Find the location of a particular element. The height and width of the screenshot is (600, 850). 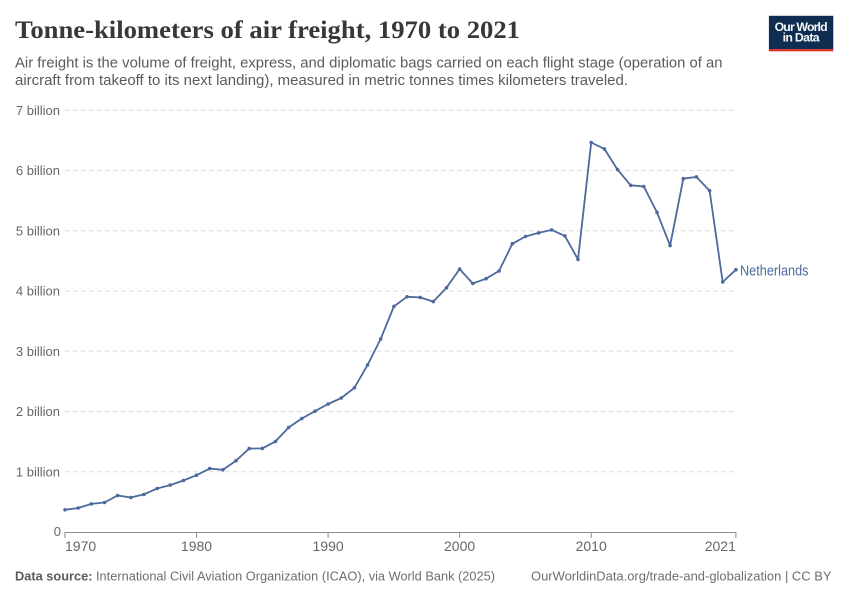

svg-text: 2021 is located at coordinates (720, 546).